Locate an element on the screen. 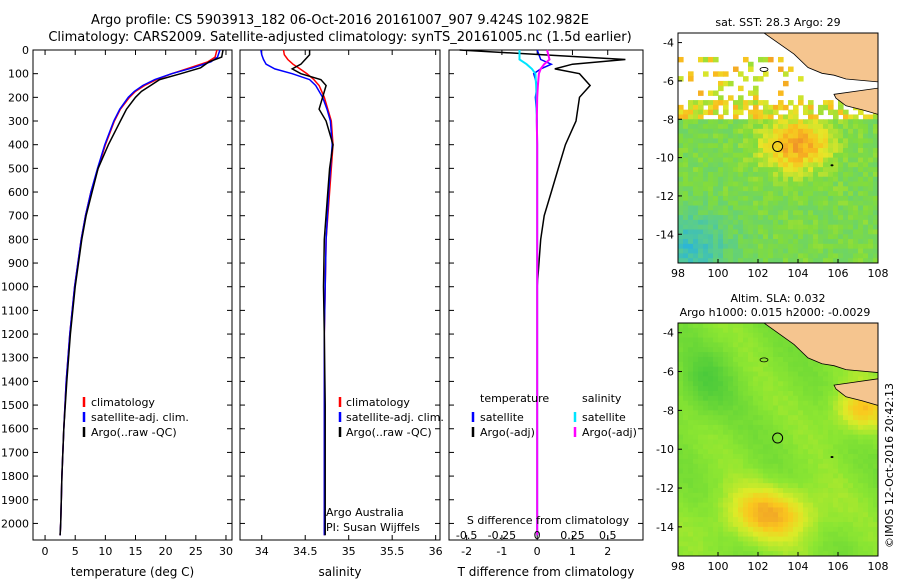 The height and width of the screenshot is (580, 900). sst-xtick-label: 108 is located at coordinates (878, 273).